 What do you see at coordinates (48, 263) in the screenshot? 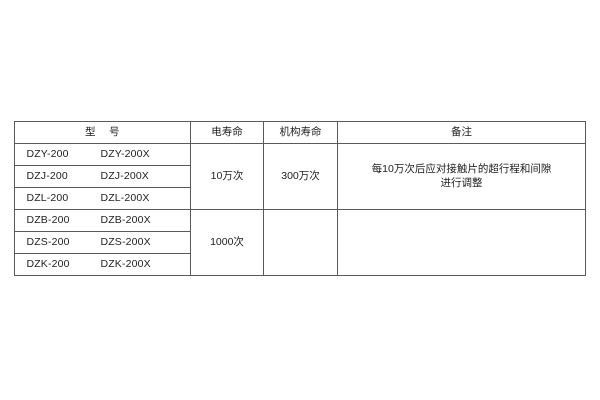
I see `model-code-primary: DZK-200` at bounding box center [48, 263].